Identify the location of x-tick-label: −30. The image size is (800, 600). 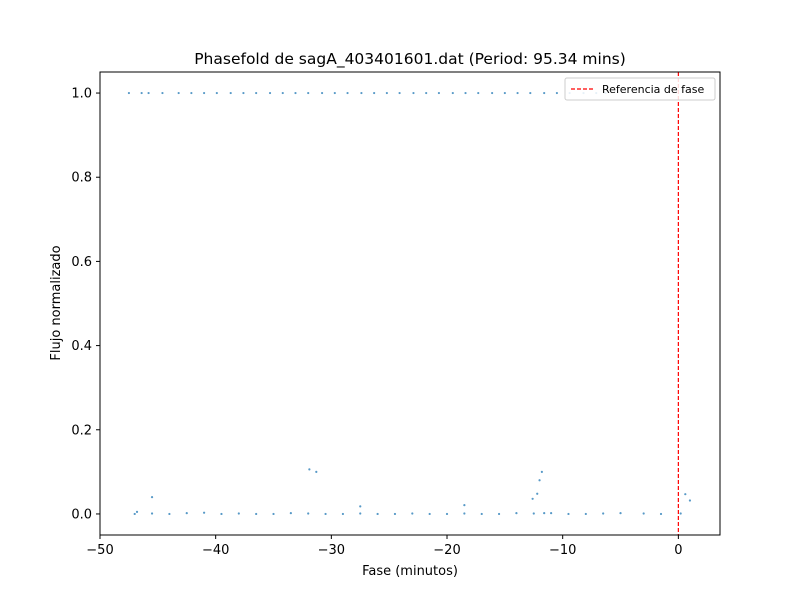
(331, 550).